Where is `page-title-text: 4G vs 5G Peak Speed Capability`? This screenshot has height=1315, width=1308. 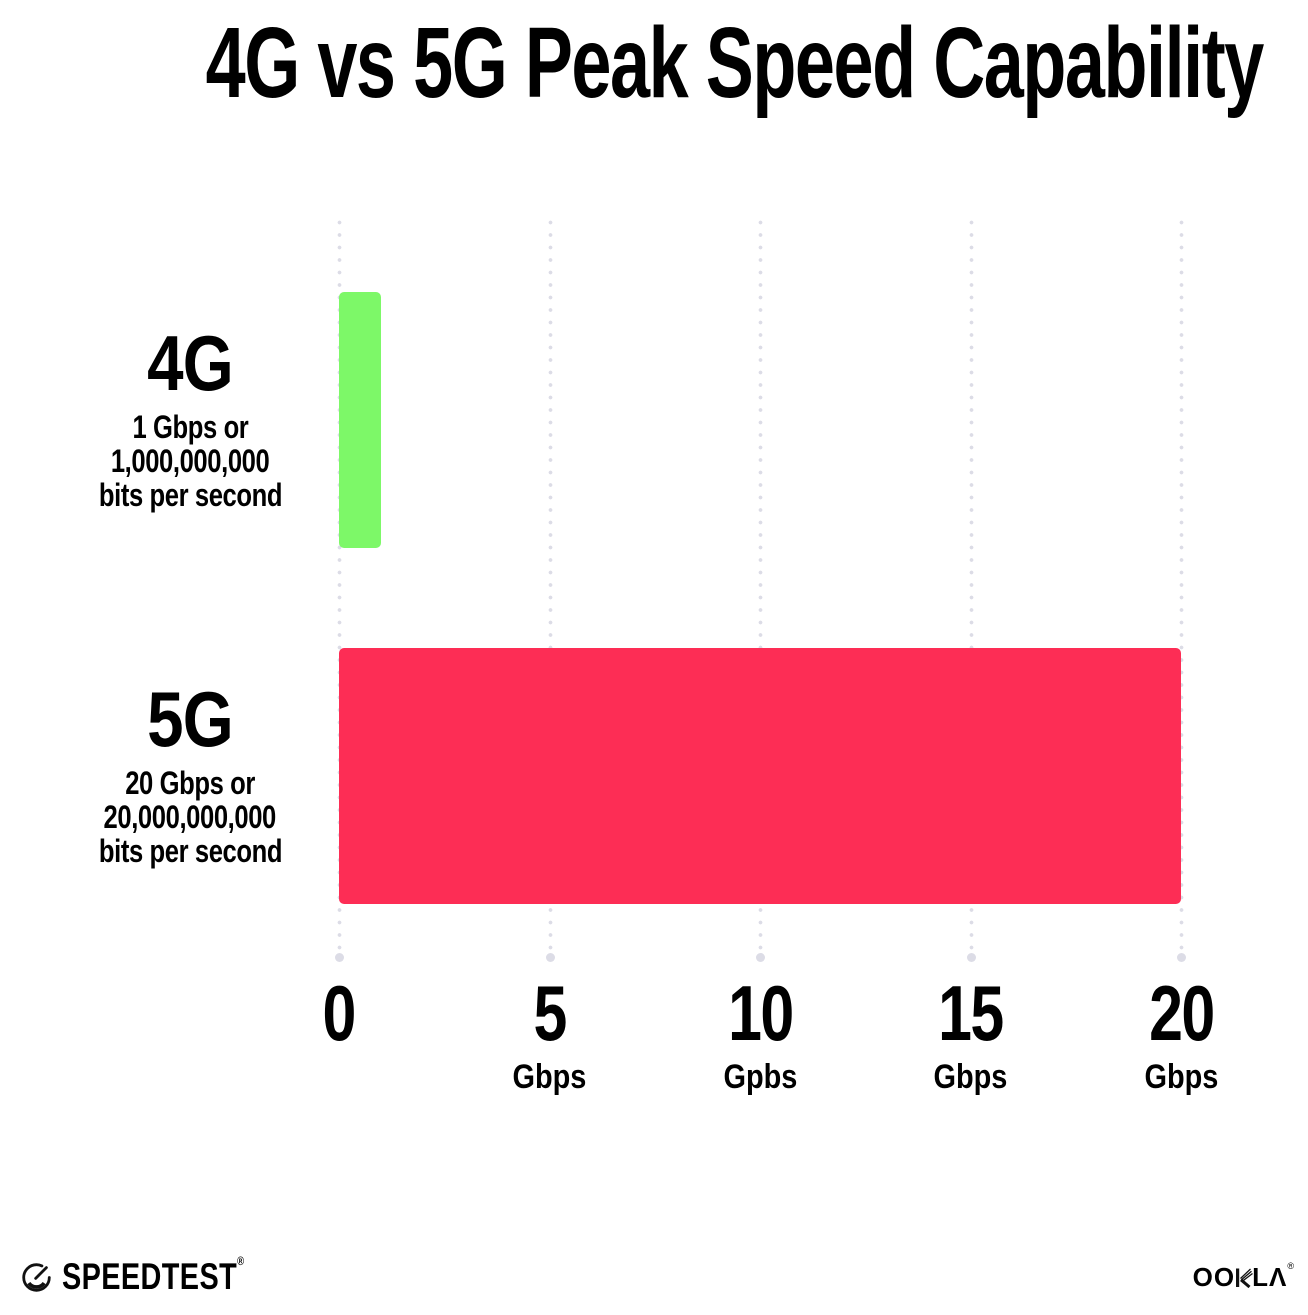 page-title-text: 4G vs 5G Peak Speed Capability is located at coordinates (735, 63).